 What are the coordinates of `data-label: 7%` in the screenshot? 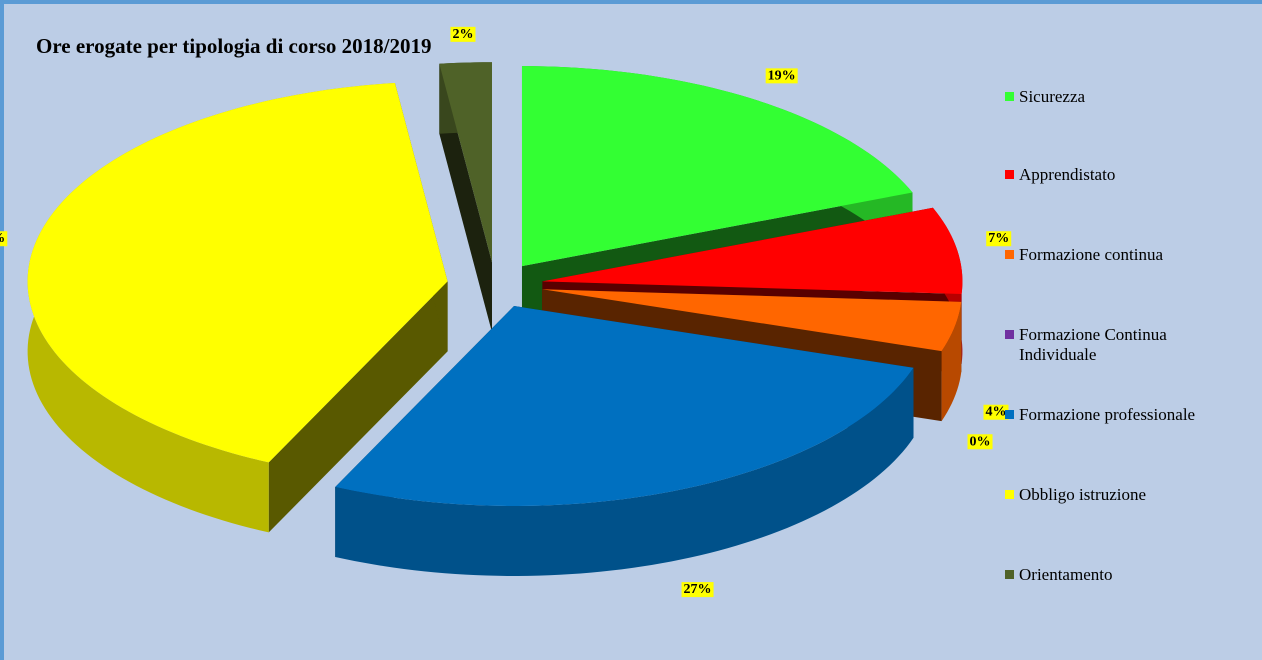 It's located at (998, 238).